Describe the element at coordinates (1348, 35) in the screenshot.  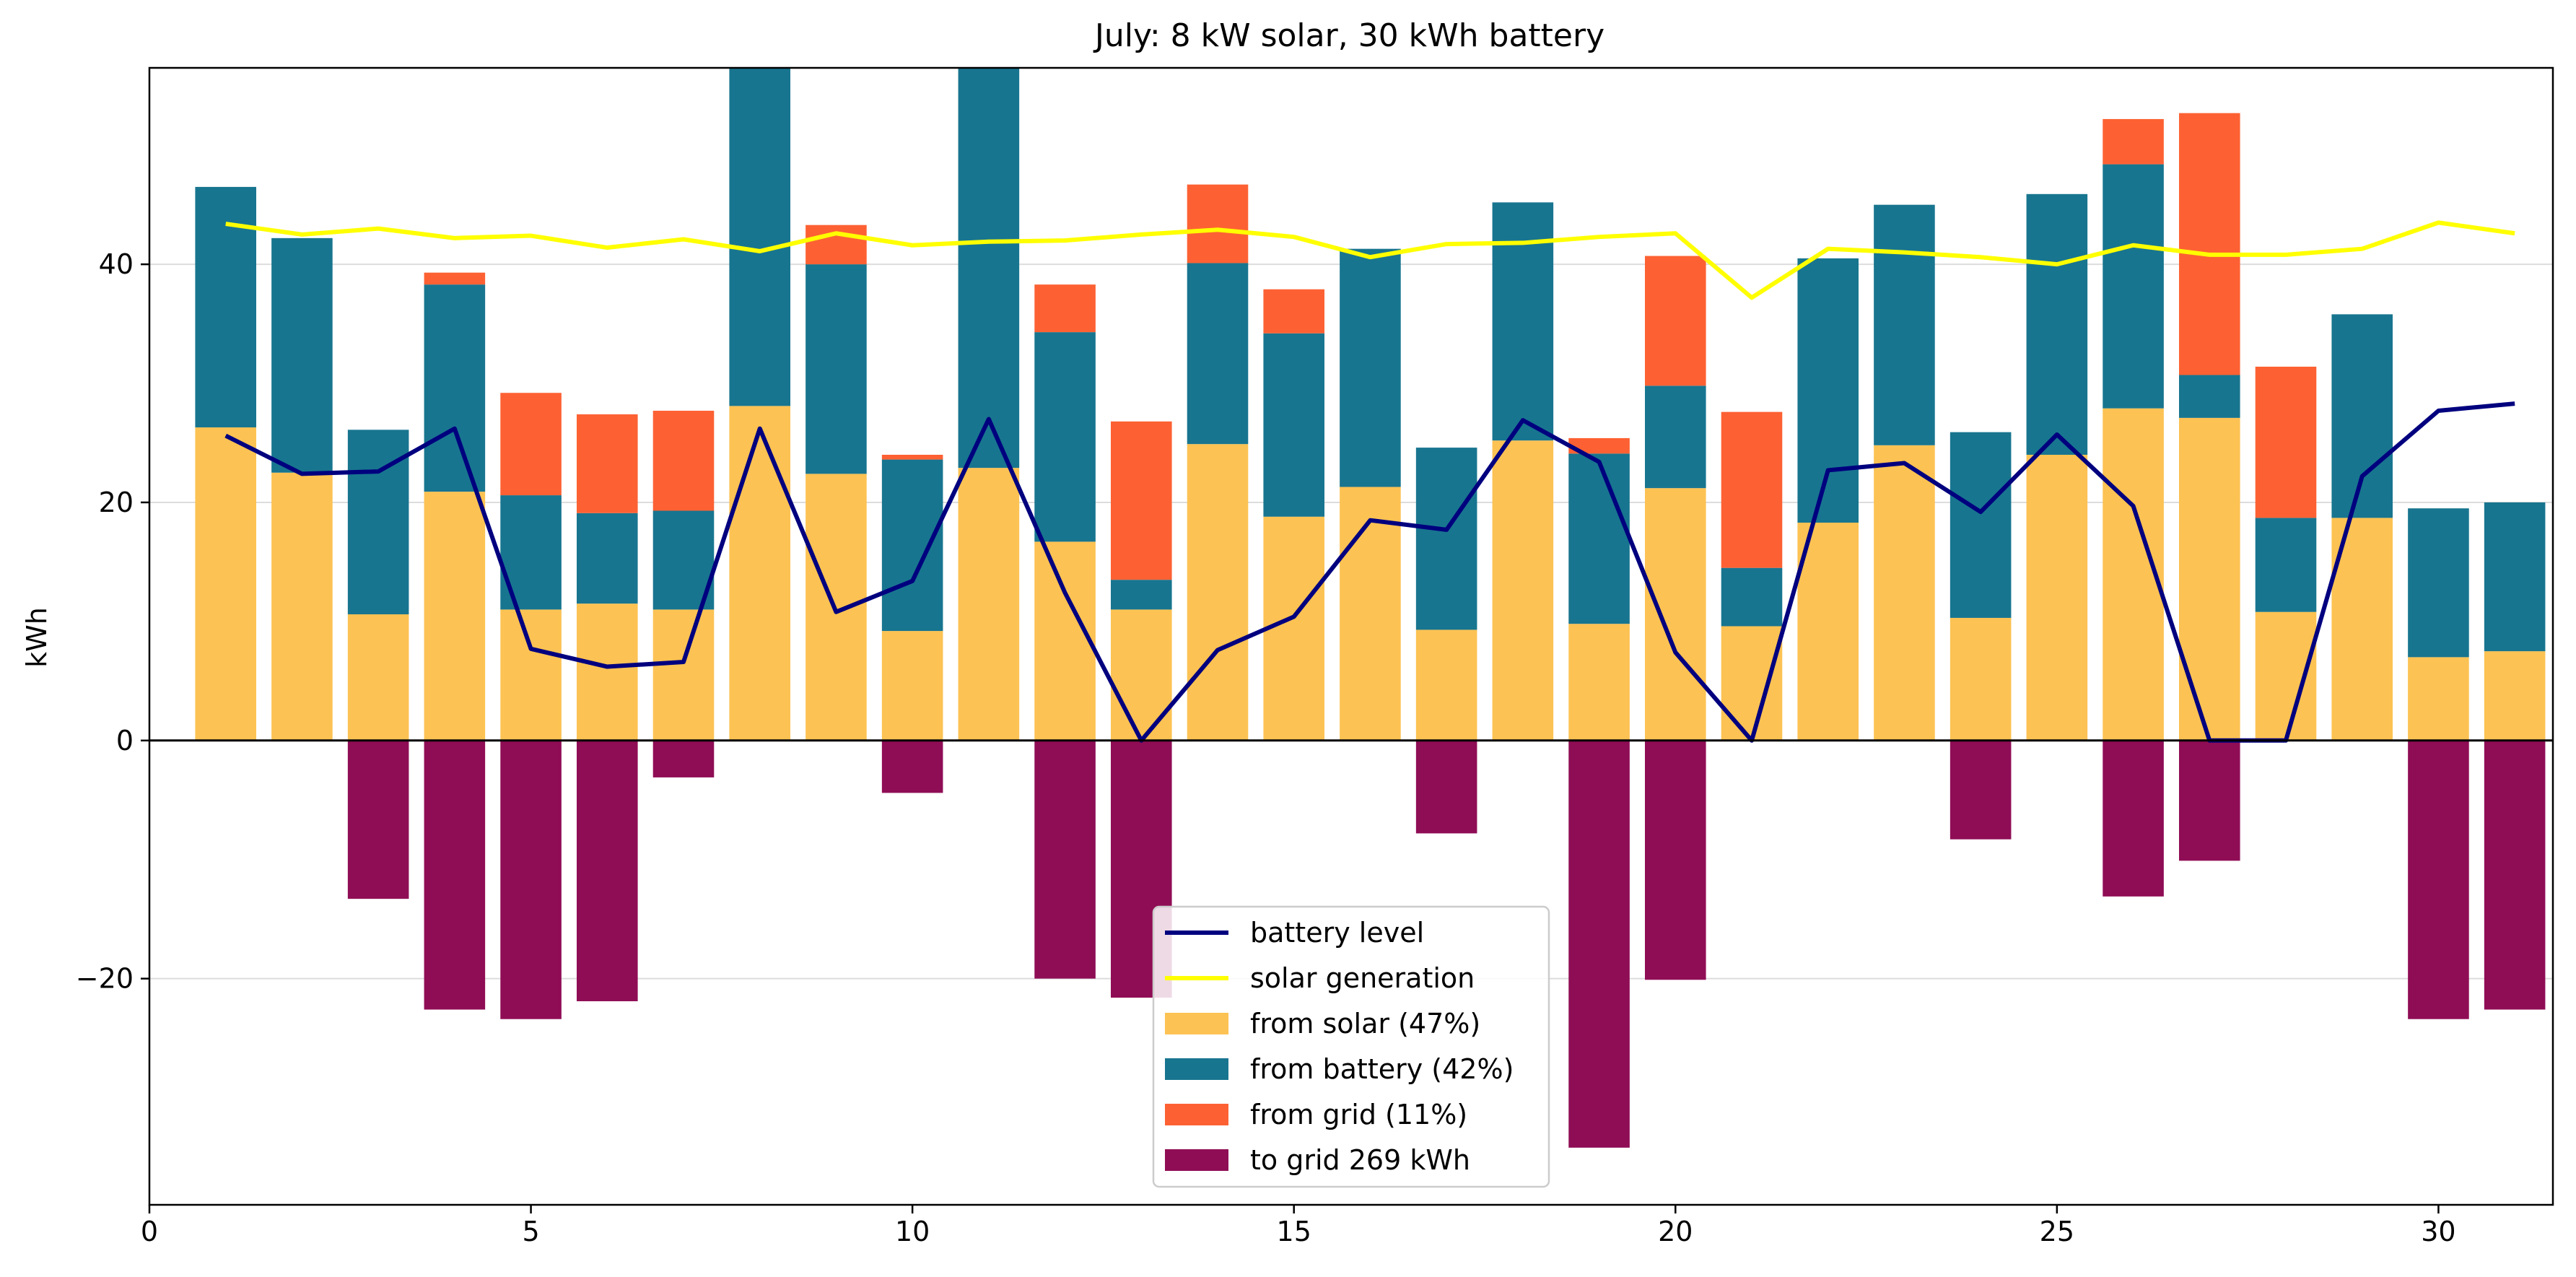
I see `chart-title: July: 8 kW solar, 30 kWh battery` at that location.